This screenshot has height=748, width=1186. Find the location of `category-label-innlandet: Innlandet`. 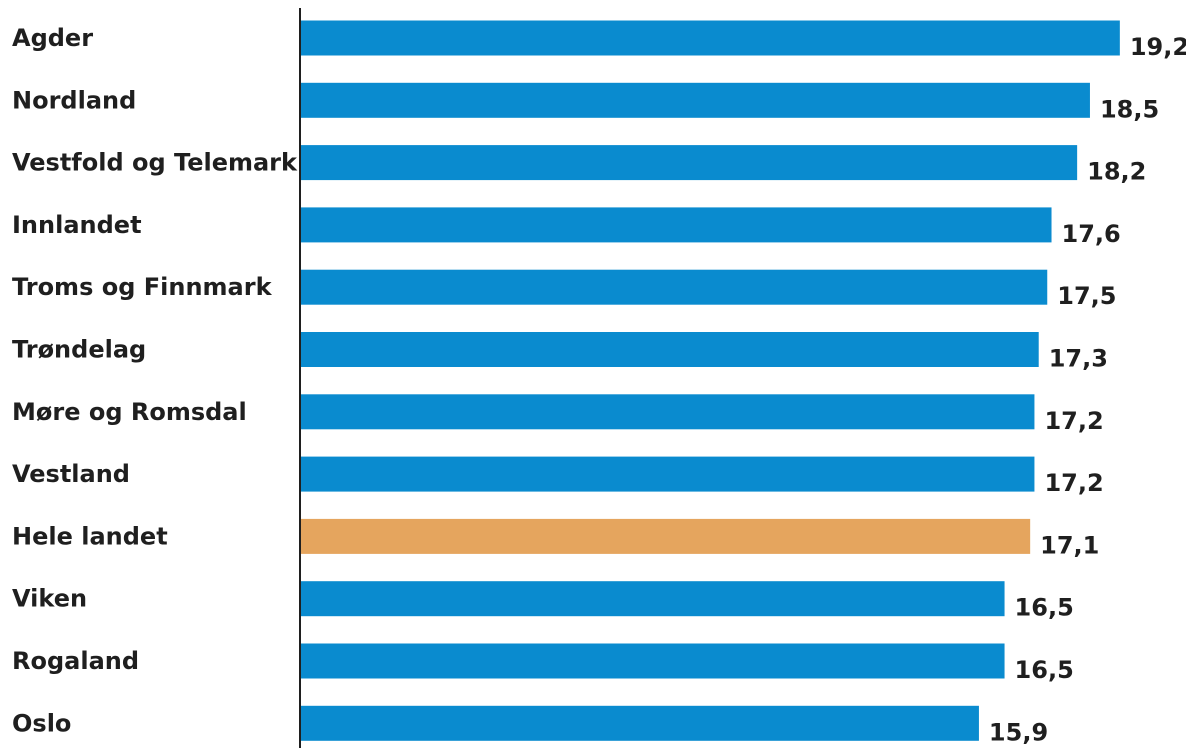

category-label-innlandet: Innlandet is located at coordinates (77, 225).